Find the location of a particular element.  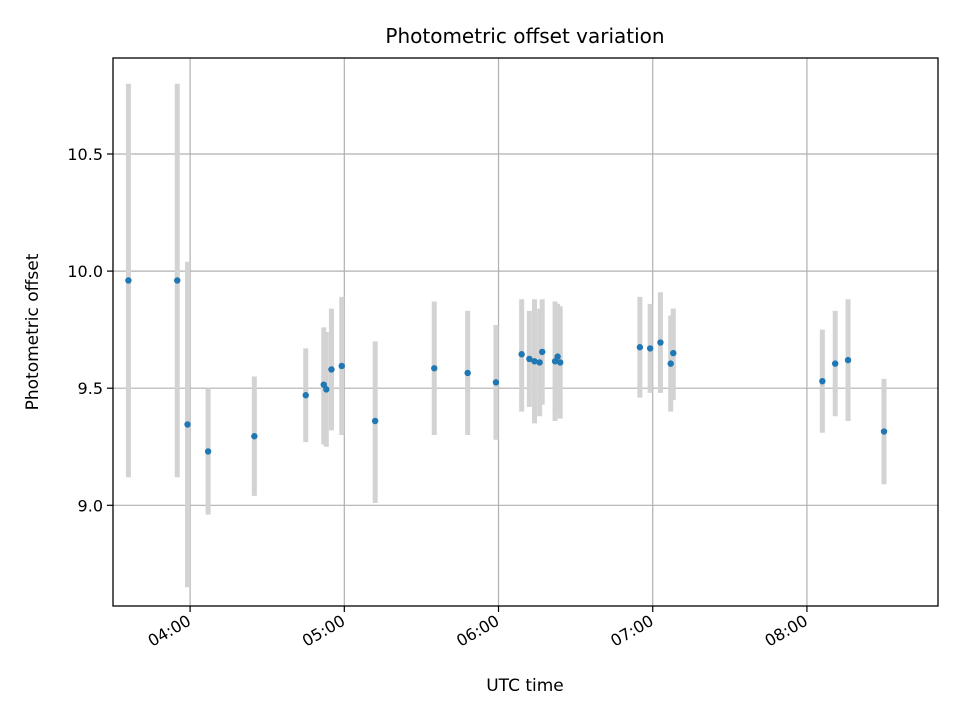

chart-title: Photometric offset variation is located at coordinates (524, 36).